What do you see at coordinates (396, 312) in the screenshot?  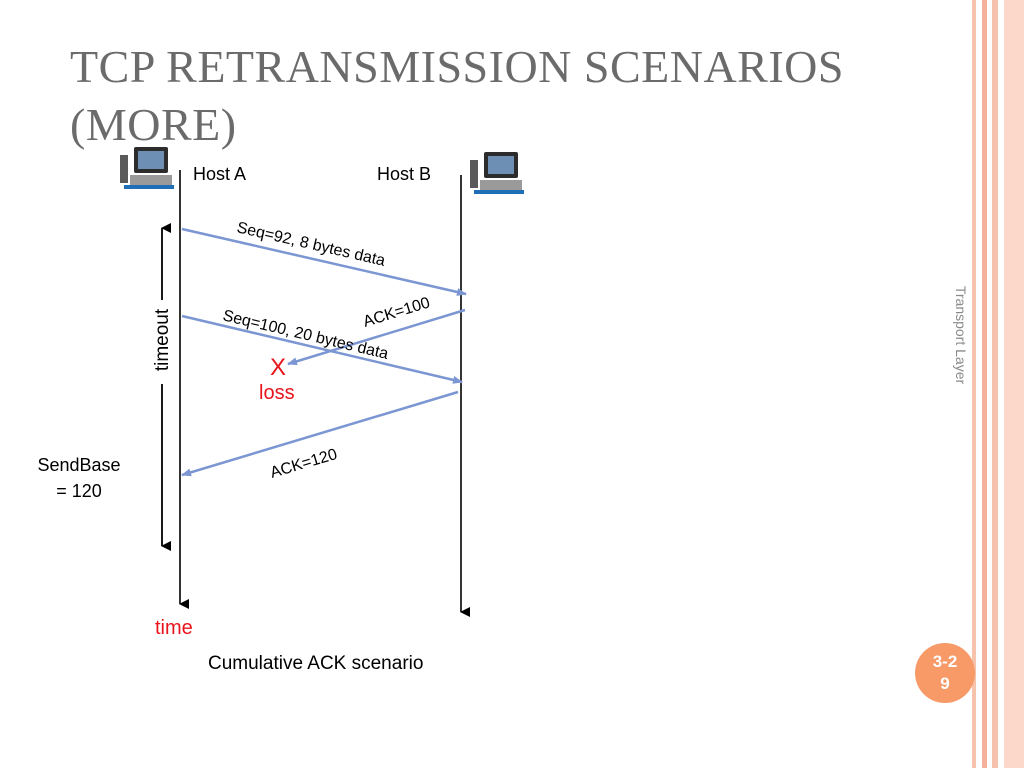 I see `message-label-ack100: ACK=100` at bounding box center [396, 312].